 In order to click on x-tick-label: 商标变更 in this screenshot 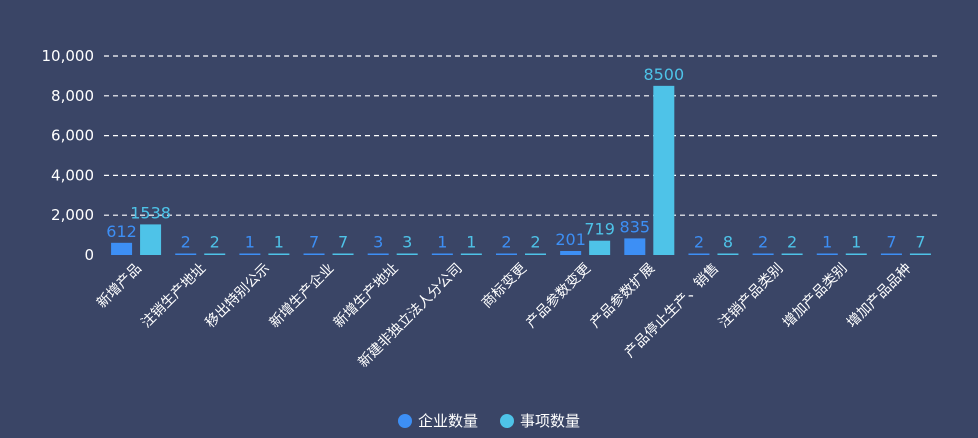, I will do `click(504, 286)`.